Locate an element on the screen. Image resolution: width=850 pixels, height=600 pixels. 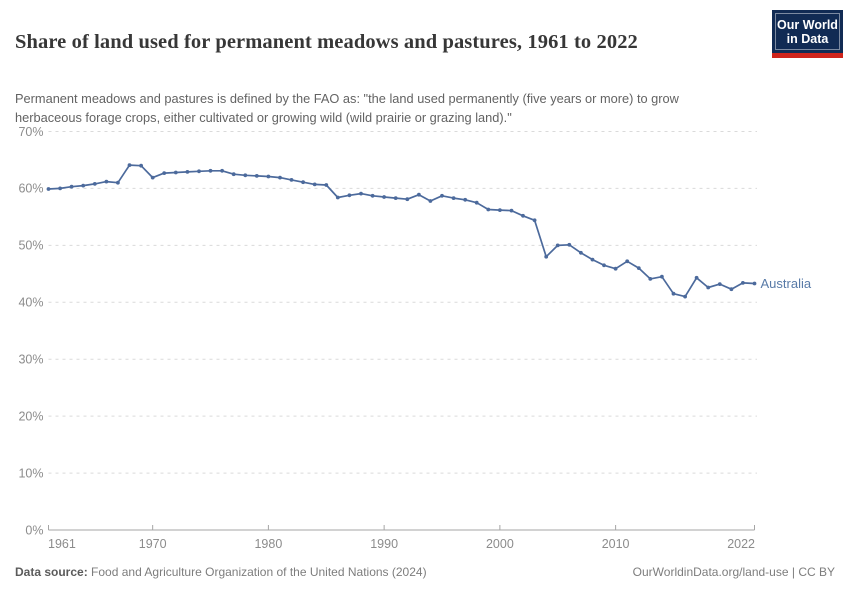
y-axis-tick-label: 60% is located at coordinates (30, 189).